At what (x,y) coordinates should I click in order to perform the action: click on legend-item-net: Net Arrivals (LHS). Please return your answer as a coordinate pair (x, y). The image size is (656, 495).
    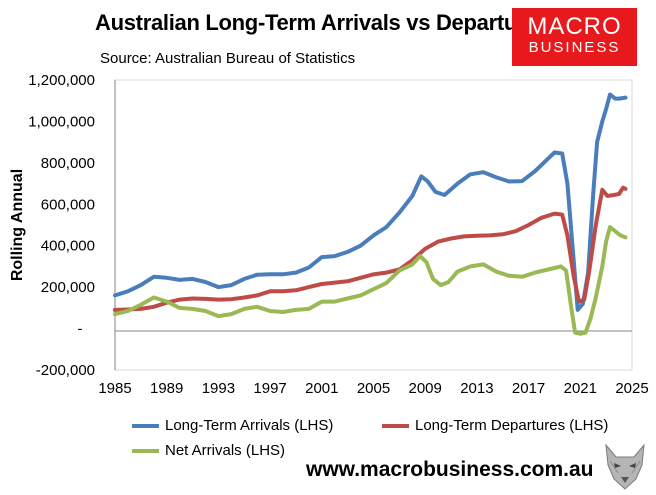
    Looking at the image, I should click on (208, 450).